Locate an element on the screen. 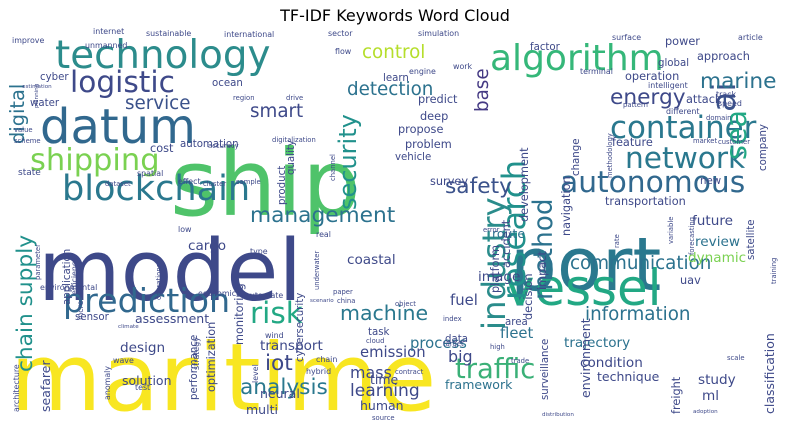 The width and height of the screenshot is (790, 427). word-technology: technology is located at coordinates (162, 55).